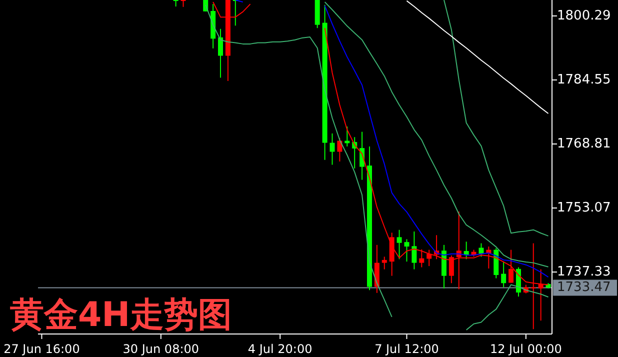 This screenshot has width=618, height=357. Describe the element at coordinates (584, 144) in the screenshot. I see `y-tick-label: 1768.81` at that location.